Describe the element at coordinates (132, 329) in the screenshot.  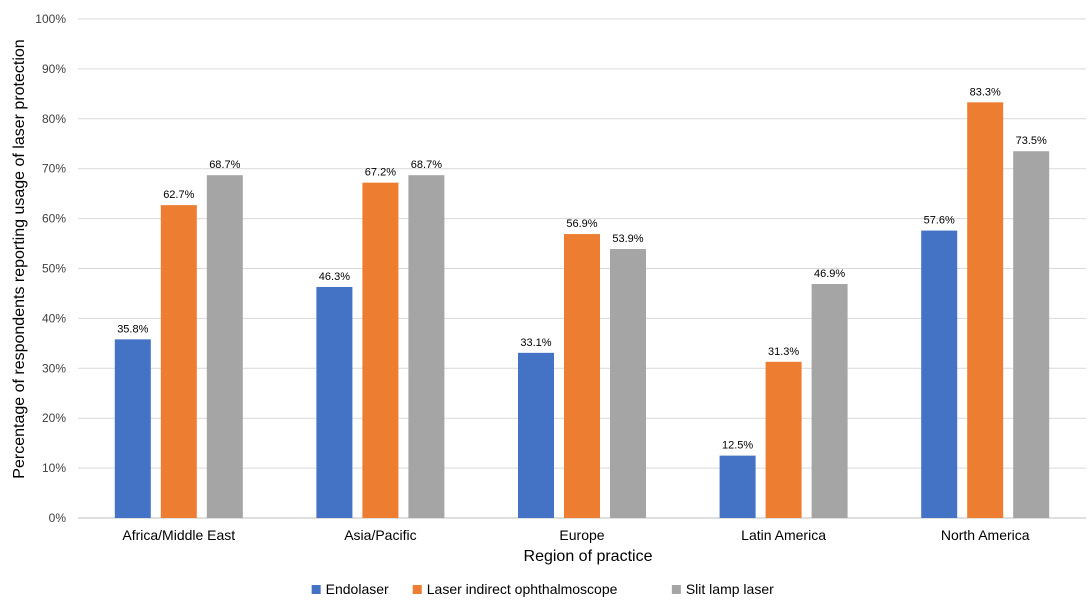
I see `data-label: 35.8%` at that location.